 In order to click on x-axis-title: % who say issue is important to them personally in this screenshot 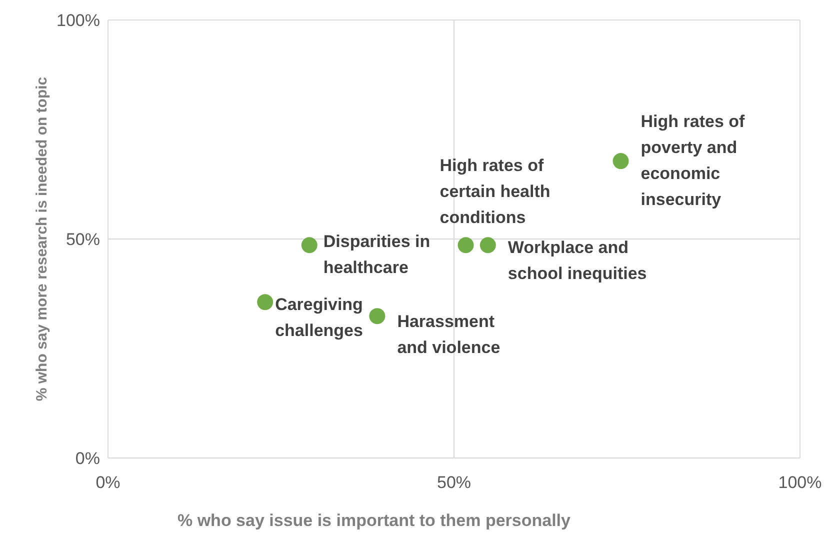, I will do `click(375, 520)`.